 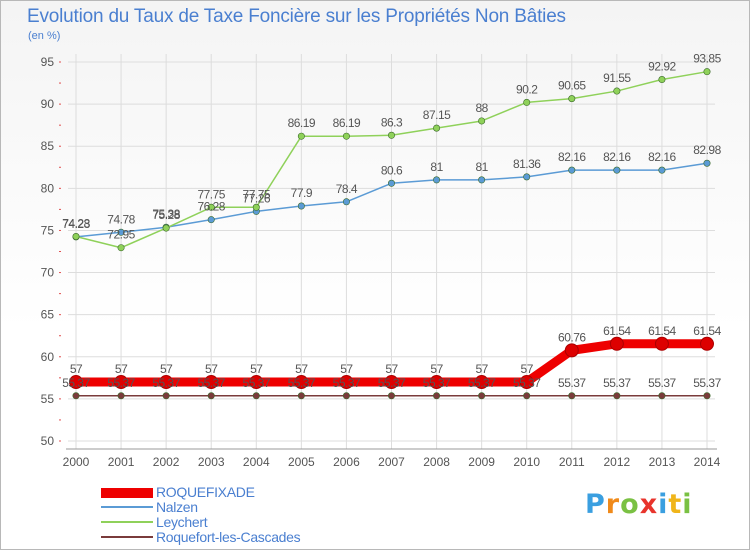 What do you see at coordinates (177, 507) in the screenshot?
I see `legend-label-nalzen: Nalzen` at bounding box center [177, 507].